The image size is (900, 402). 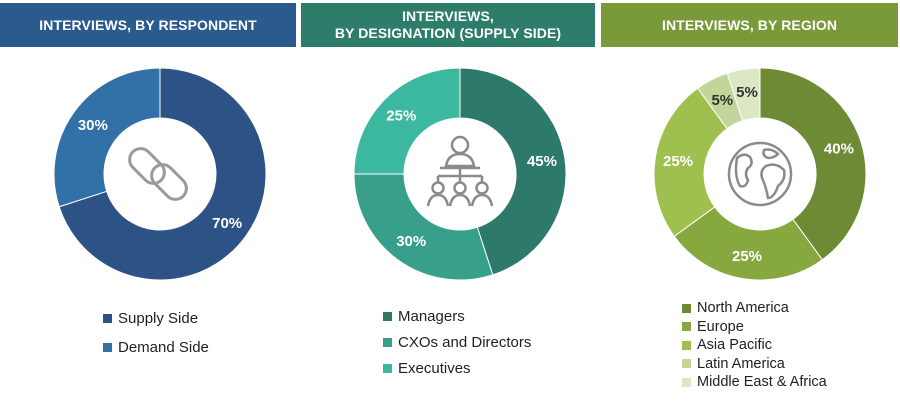 I want to click on respondent-donut-chart: 70% 30%, so click(x=160, y=174).